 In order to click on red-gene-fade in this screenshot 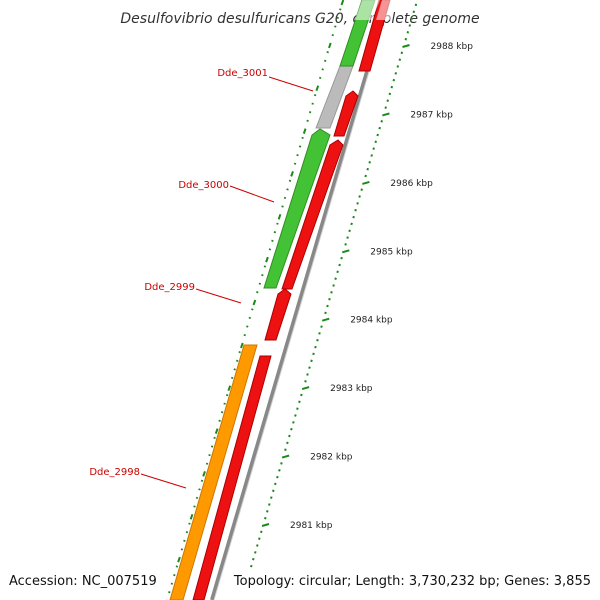, I will do `click(386, 10)`.